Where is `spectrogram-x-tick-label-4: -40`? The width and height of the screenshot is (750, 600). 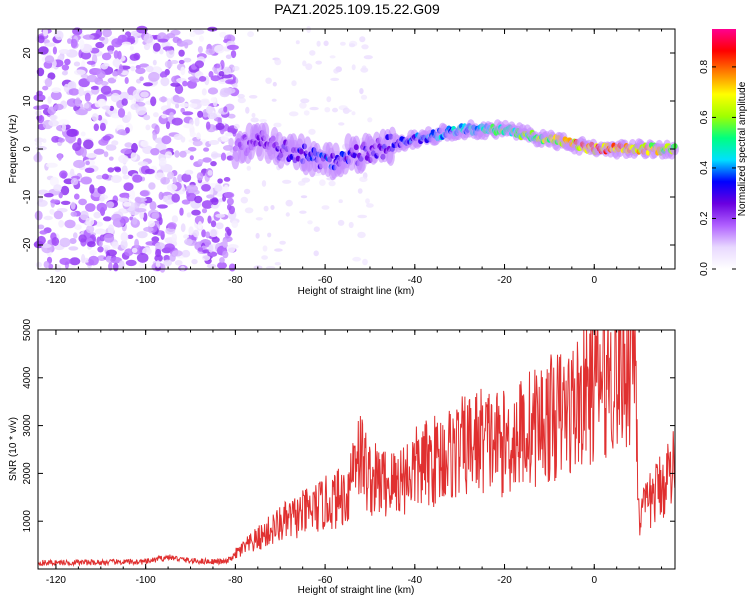 spectrogram-x-tick-label-4: -40 is located at coordinates (415, 280).